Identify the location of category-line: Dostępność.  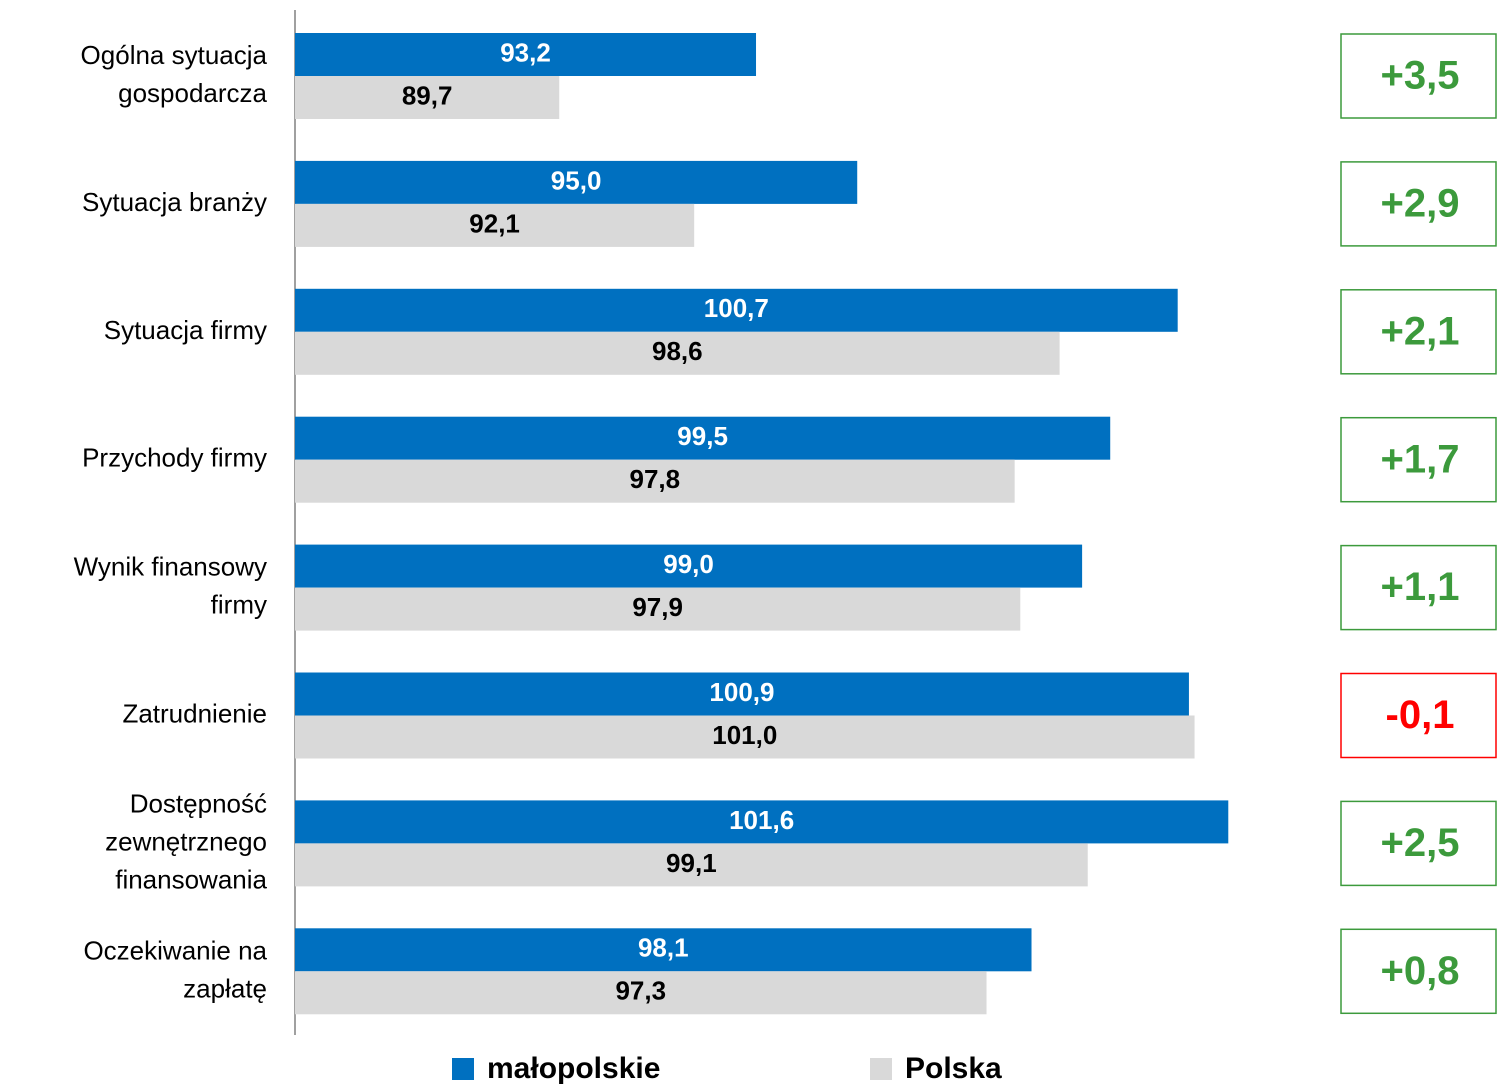
(198, 803).